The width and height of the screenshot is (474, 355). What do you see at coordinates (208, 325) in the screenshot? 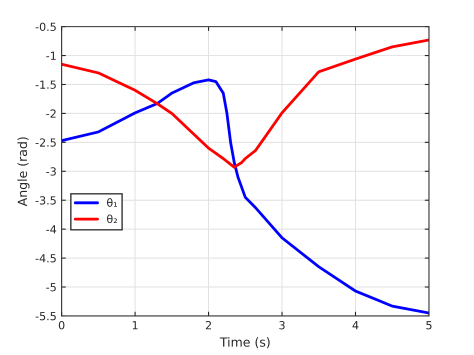
I see `x-tick-label: 2` at bounding box center [208, 325].